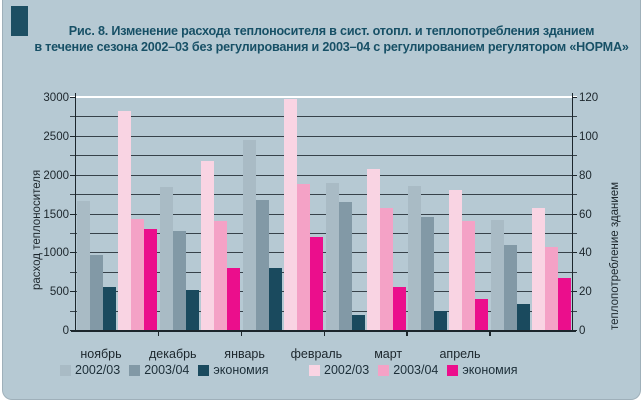 The height and width of the screenshot is (404, 643). I want to click on right-axis-line, so click(572, 211).